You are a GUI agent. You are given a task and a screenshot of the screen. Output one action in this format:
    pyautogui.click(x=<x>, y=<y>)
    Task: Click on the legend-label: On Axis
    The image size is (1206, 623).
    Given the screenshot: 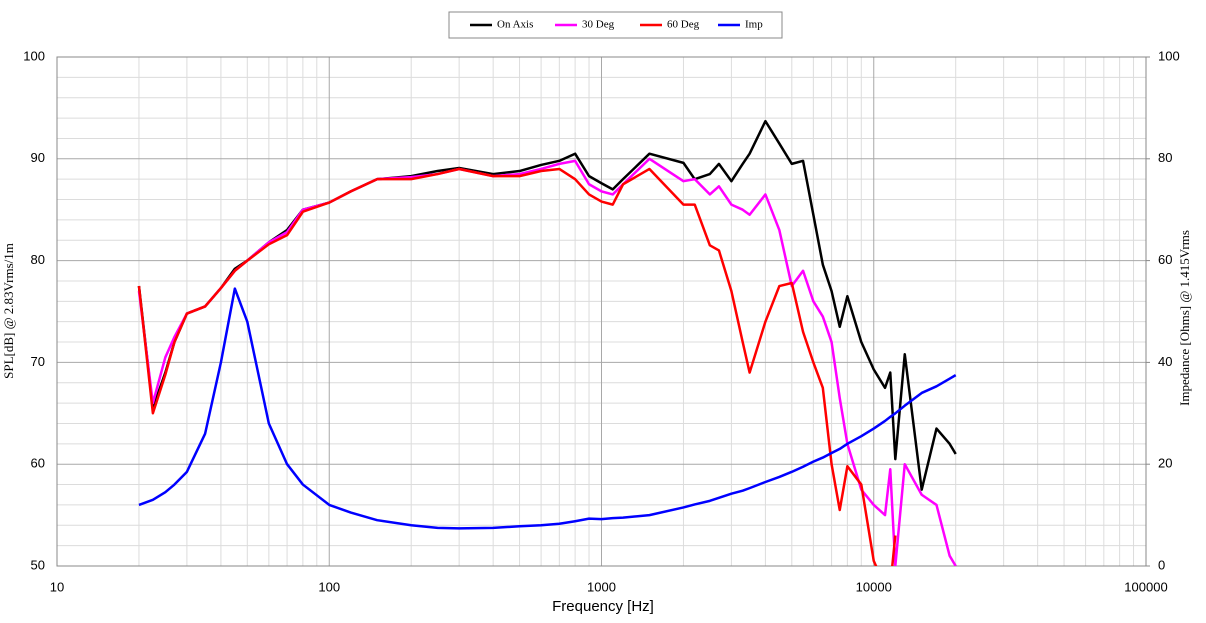 What is the action you would take?
    pyautogui.click(x=515, y=25)
    